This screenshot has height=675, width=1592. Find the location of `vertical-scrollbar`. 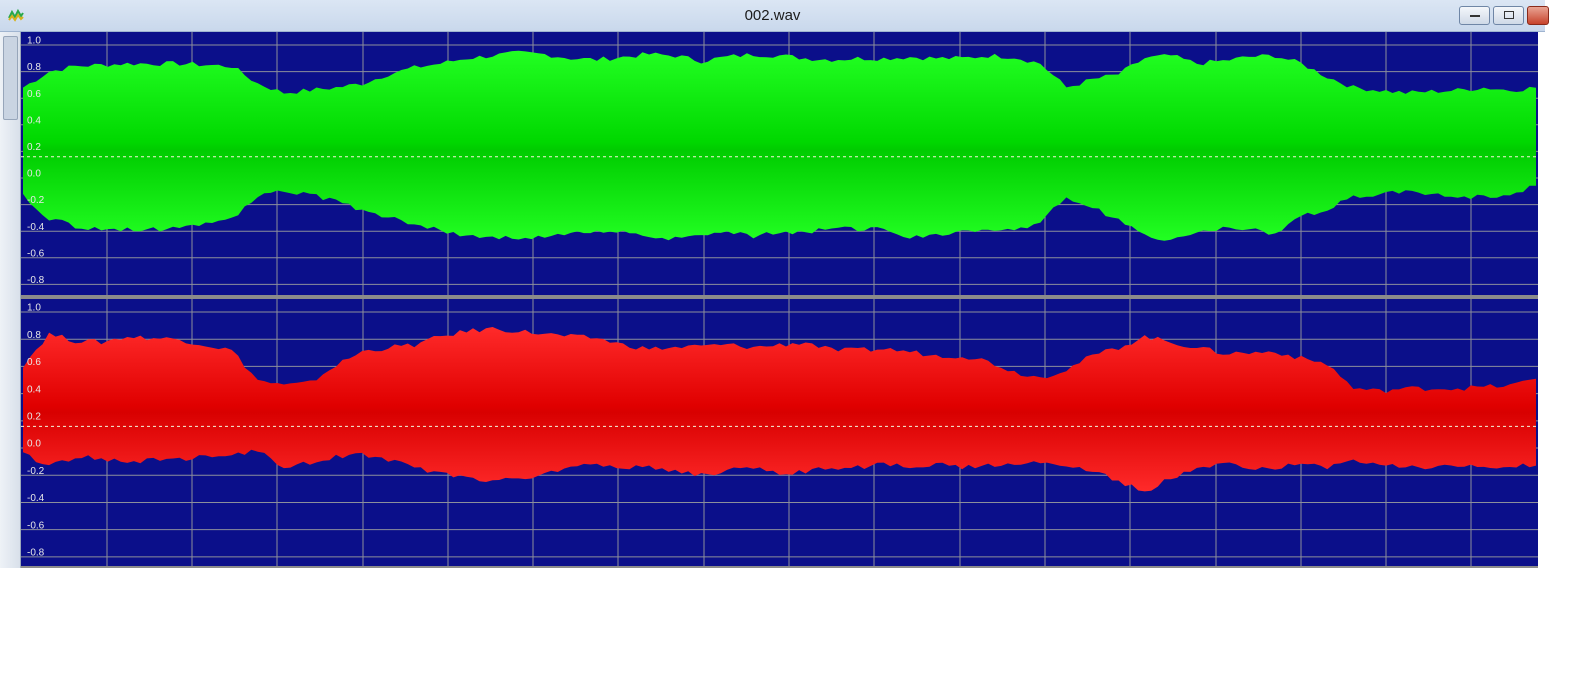

vertical-scrollbar is located at coordinates (10, 300).